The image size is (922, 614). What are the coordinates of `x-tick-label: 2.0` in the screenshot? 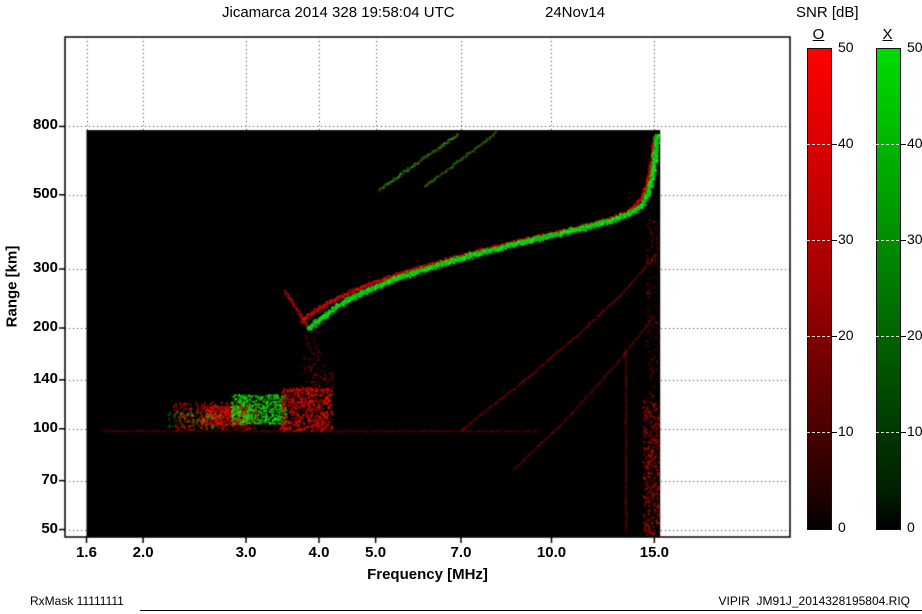 It's located at (143, 552).